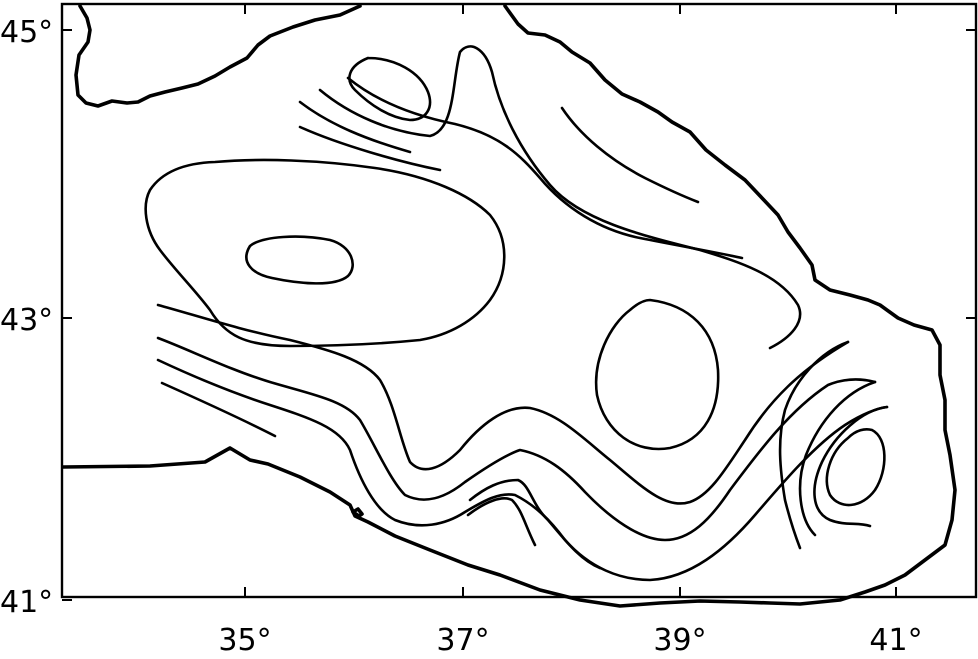 This screenshot has height=659, width=978. Describe the element at coordinates (244, 640) in the screenshot. I see `lon-label-35: 35°` at that location.